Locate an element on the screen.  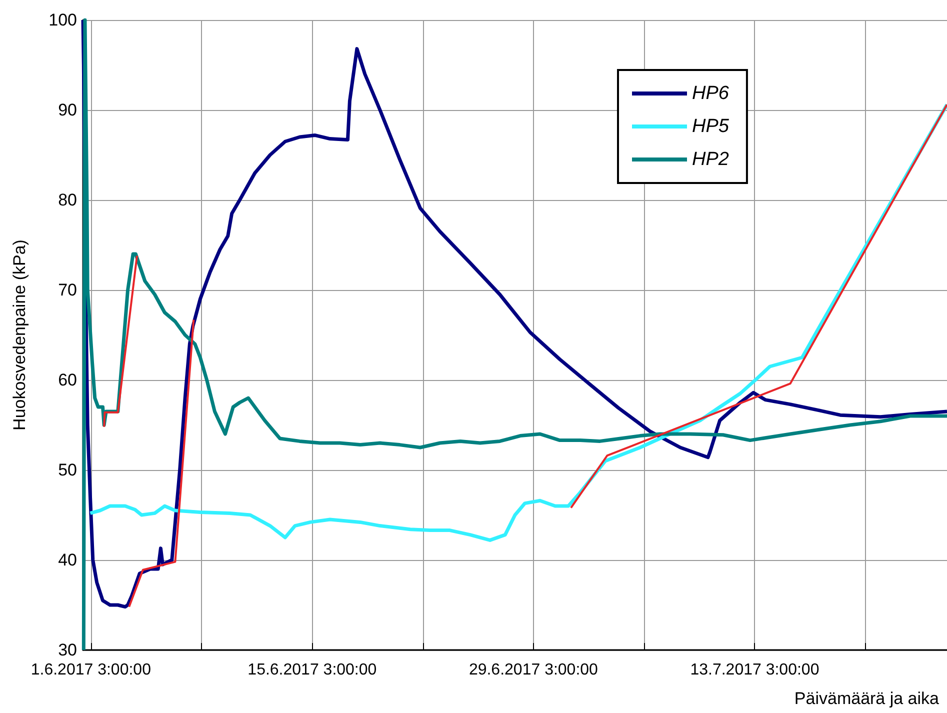
legend-label: HP5 is located at coordinates (711, 126).